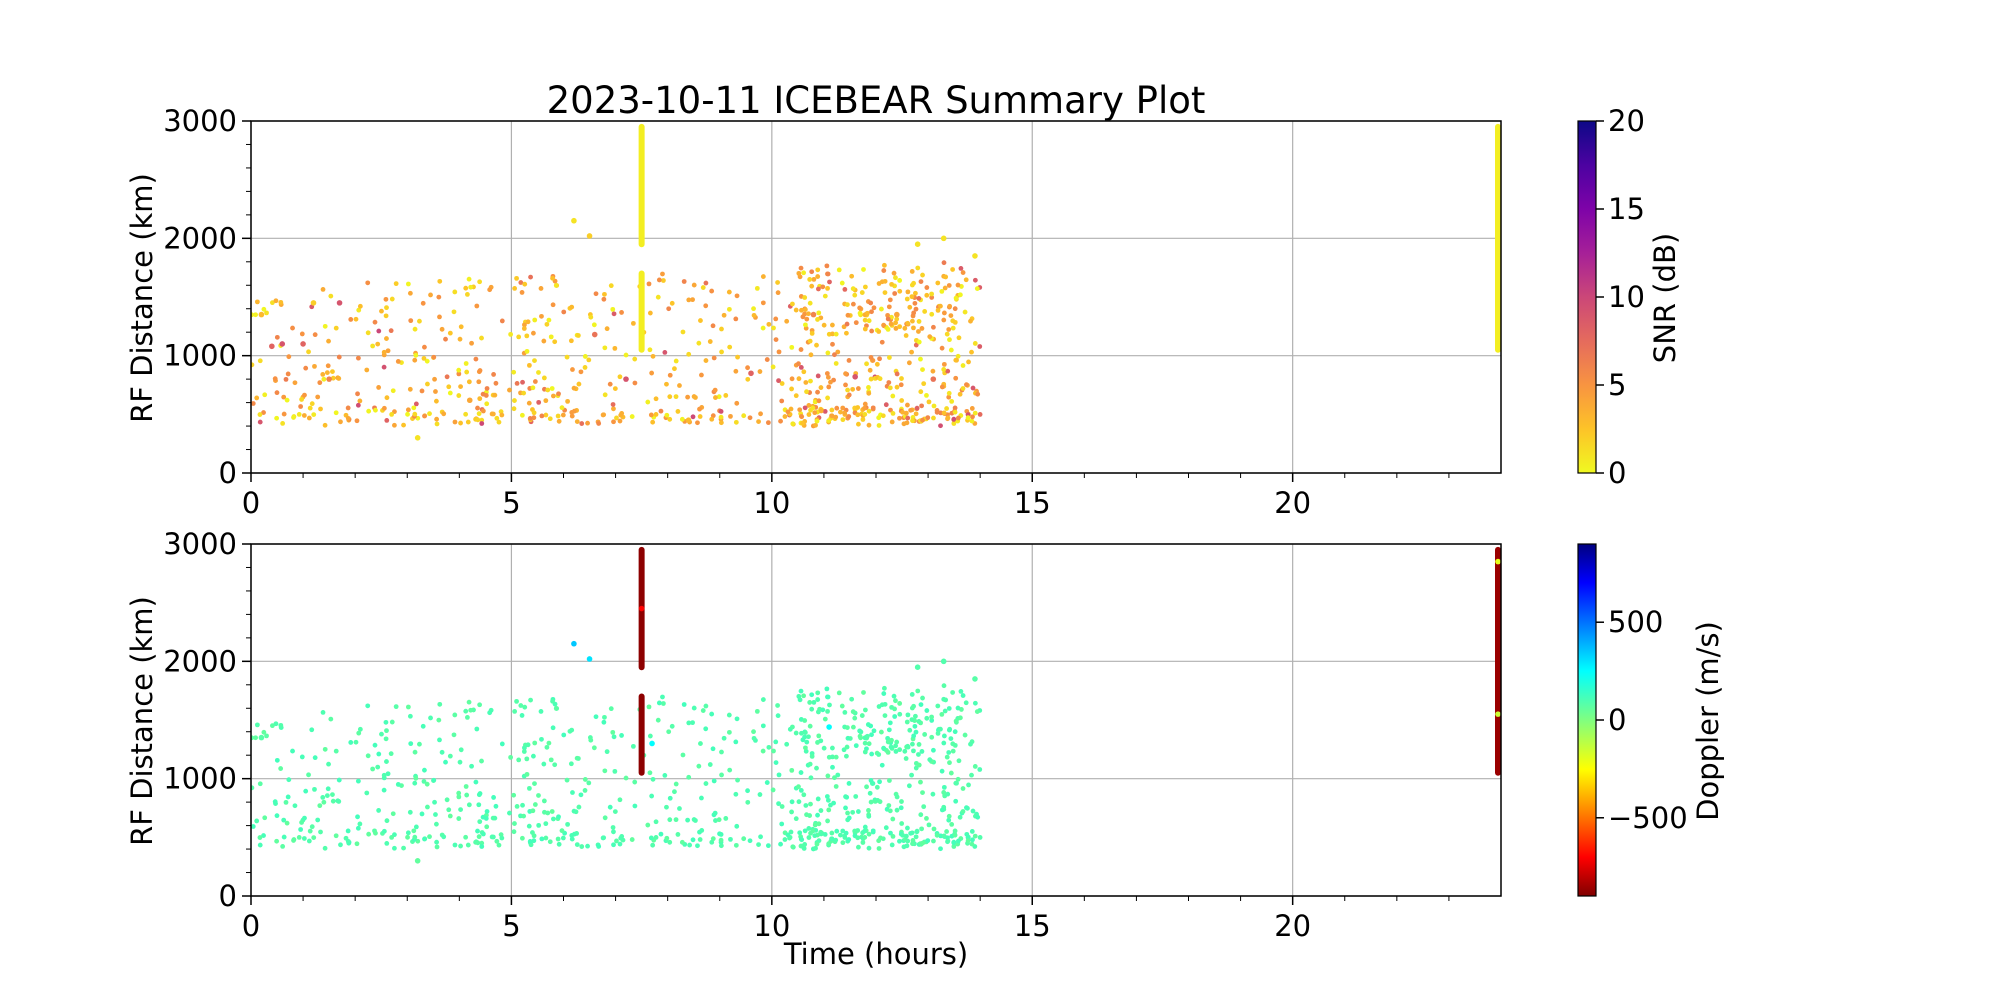 The height and width of the screenshot is (1000, 2000). Describe the element at coordinates (1587, 720) in the screenshot. I see `doppler-colorbar-gradient` at that location.